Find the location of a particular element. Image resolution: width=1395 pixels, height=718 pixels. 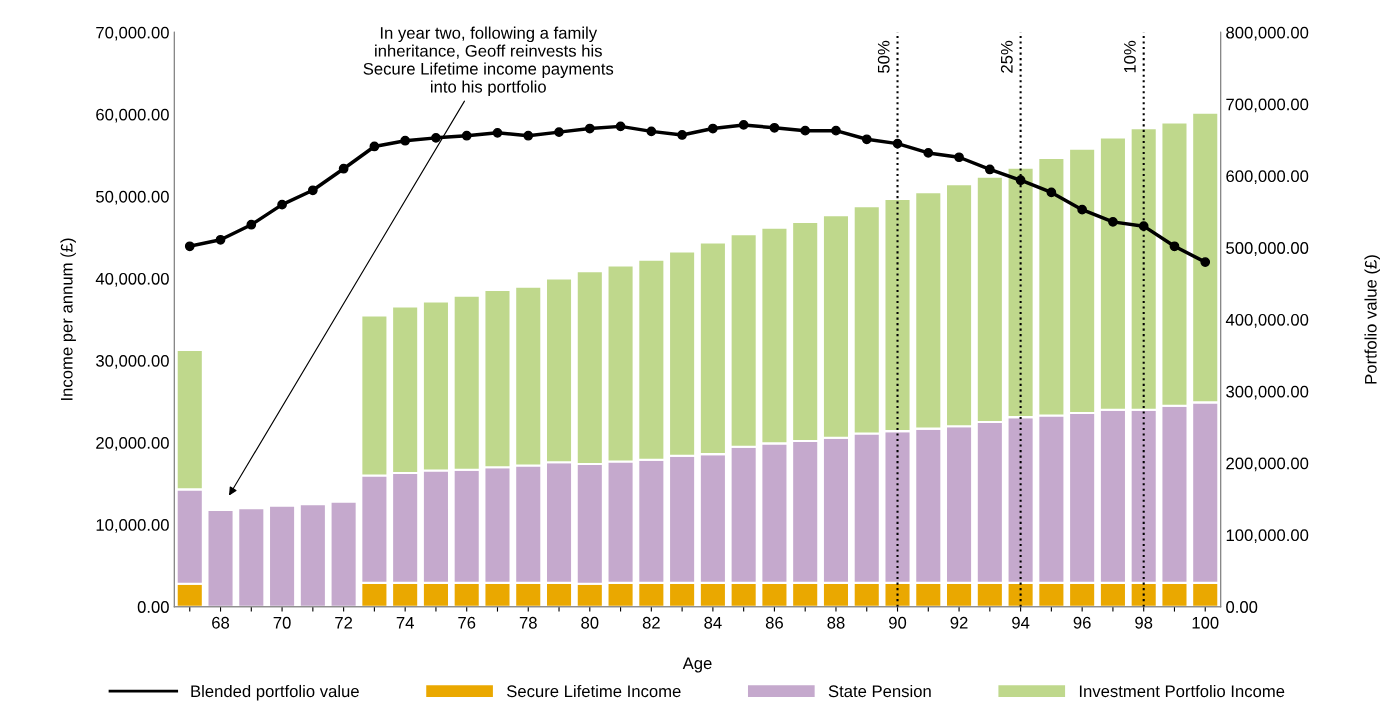

y-tick-label: 60,000.00 is located at coordinates (132, 115).